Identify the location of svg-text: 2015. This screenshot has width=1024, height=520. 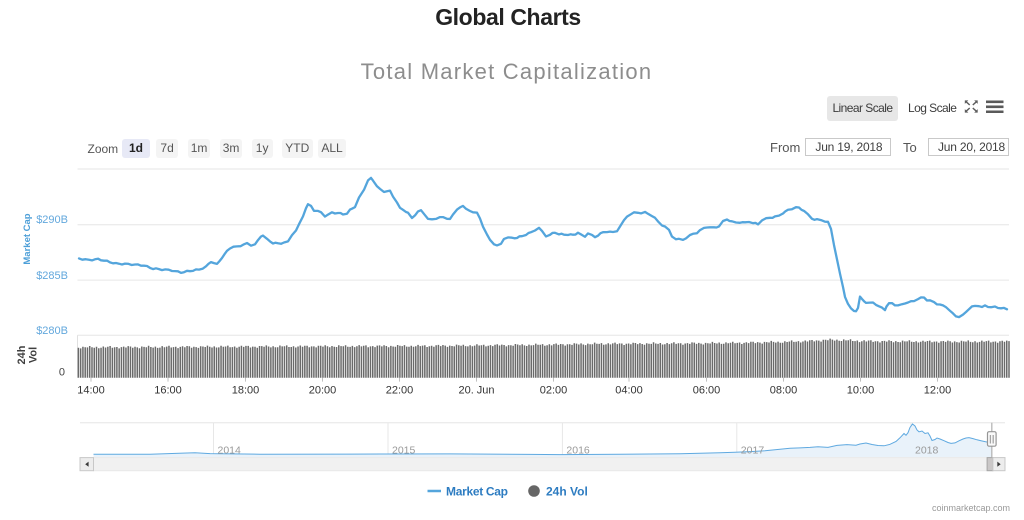
(404, 451).